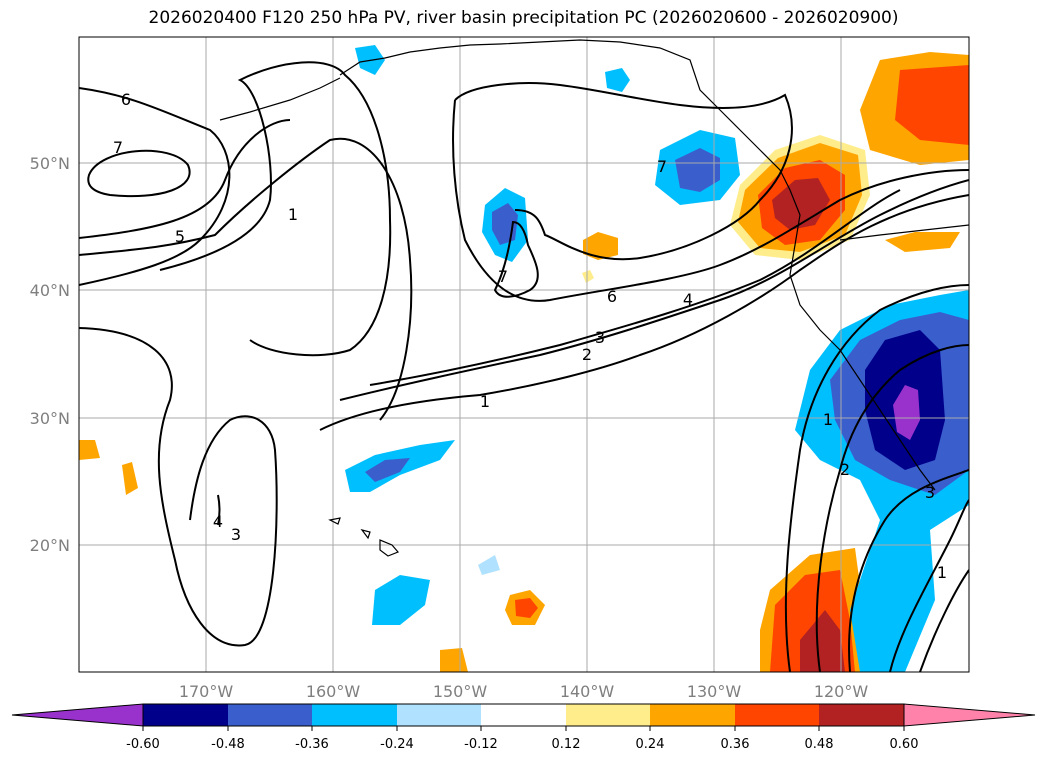  Describe the element at coordinates (650, 744) in the screenshot. I see `colorbar-tick-label: 0.24` at that location.